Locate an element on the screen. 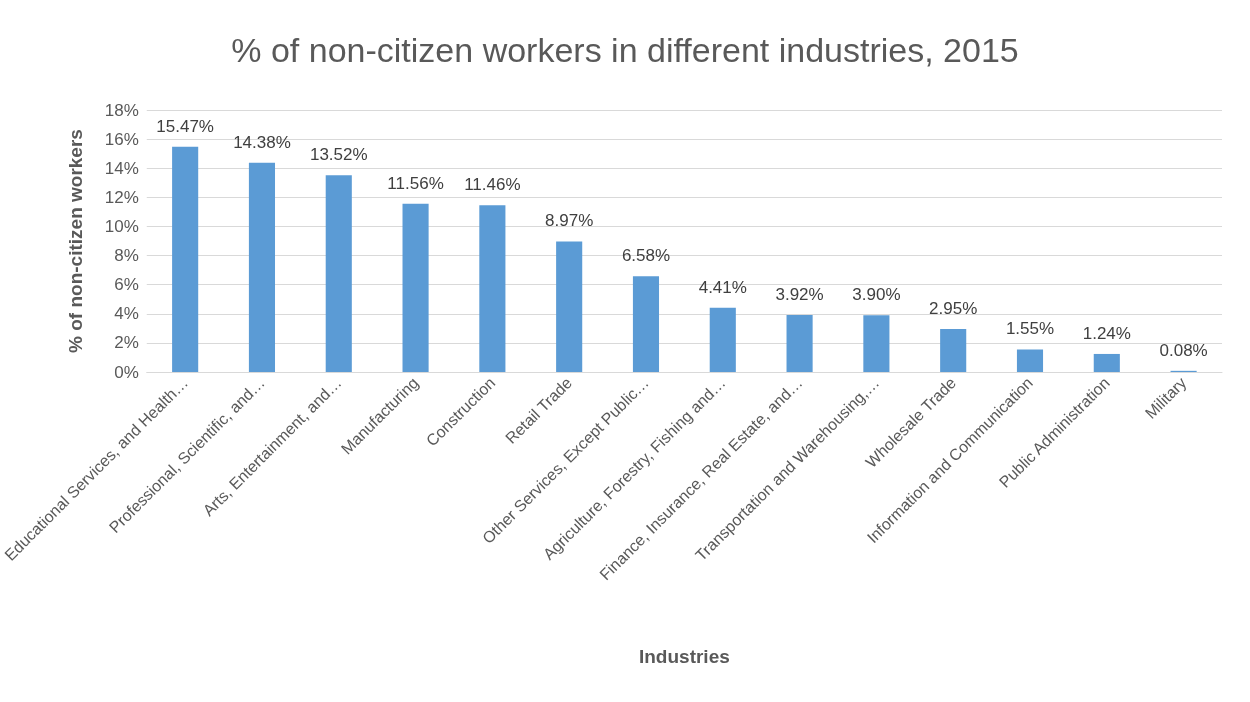 Image resolution: width=1250 pixels, height=702 pixels. y-tick-label: 12% is located at coordinates (121, 197).